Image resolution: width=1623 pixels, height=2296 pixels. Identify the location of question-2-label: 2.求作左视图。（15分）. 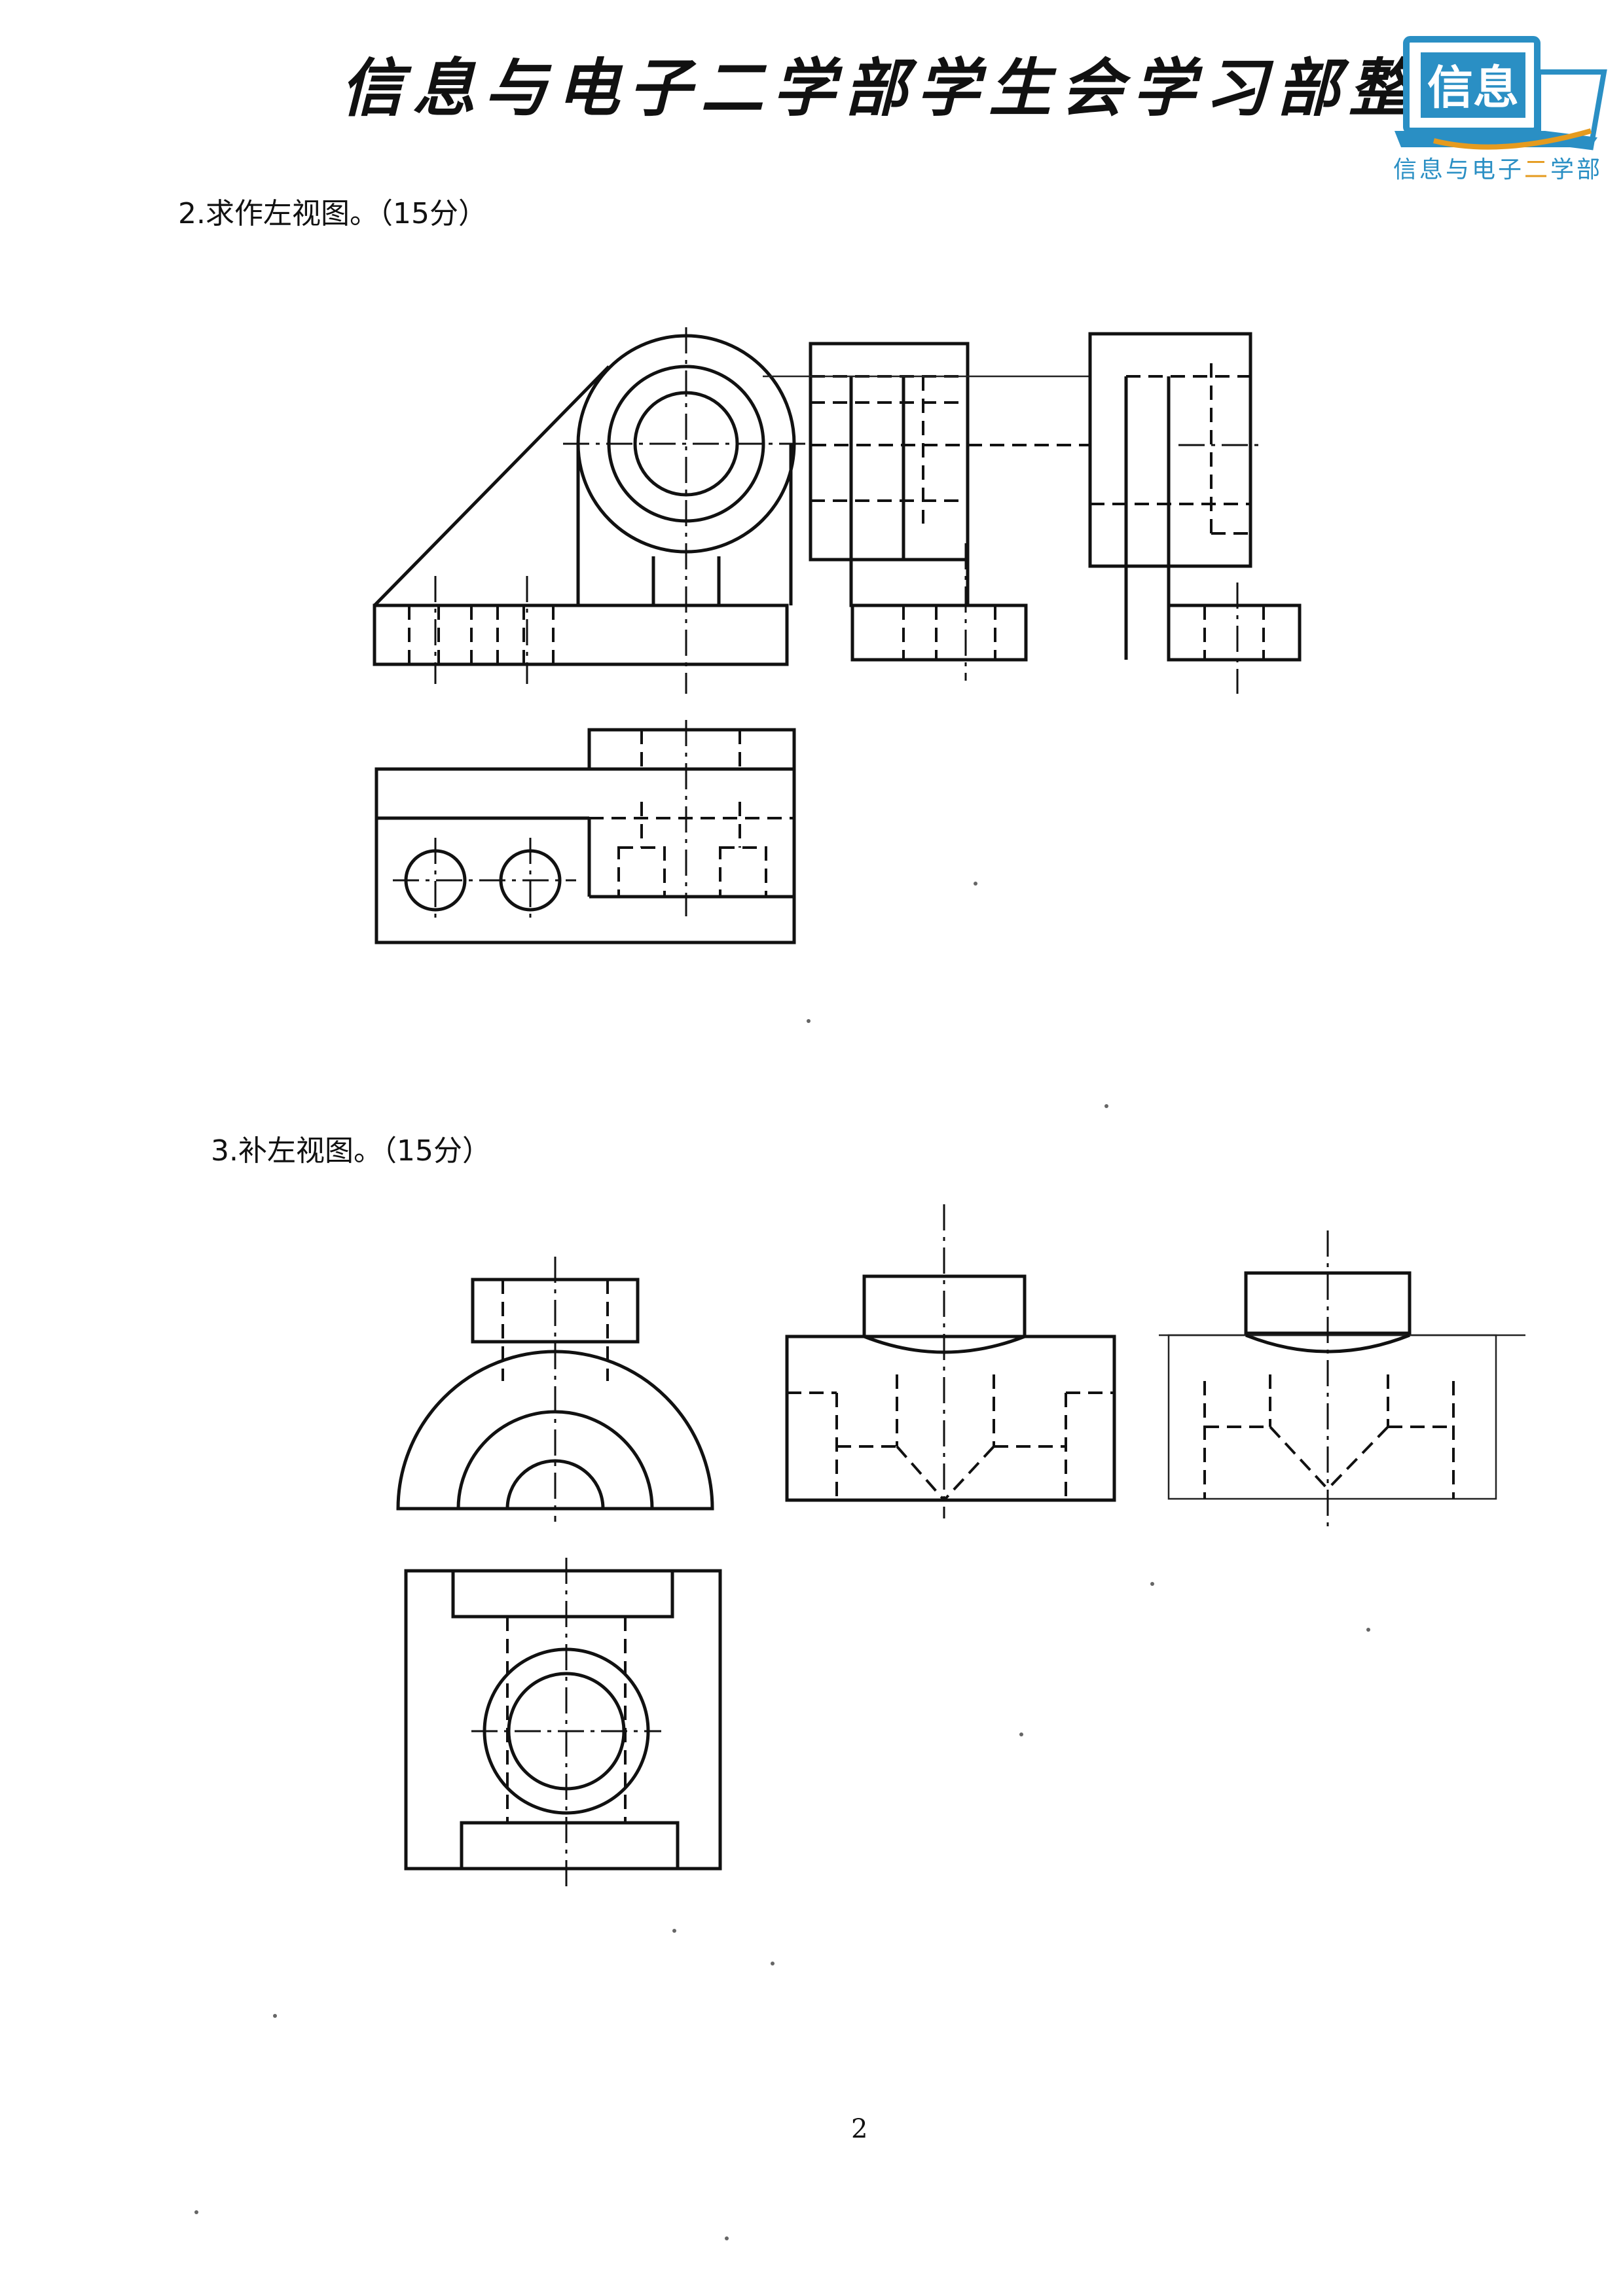
(332, 213).